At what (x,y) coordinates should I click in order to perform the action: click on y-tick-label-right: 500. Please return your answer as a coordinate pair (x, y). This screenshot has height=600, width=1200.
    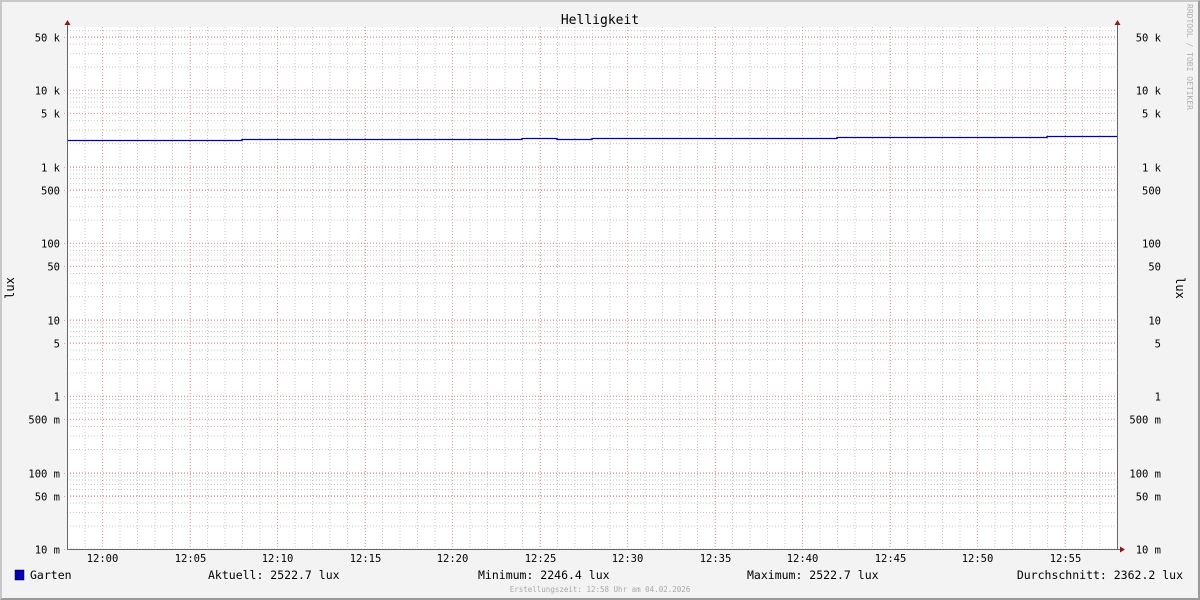
    Looking at the image, I should click on (1151, 192).